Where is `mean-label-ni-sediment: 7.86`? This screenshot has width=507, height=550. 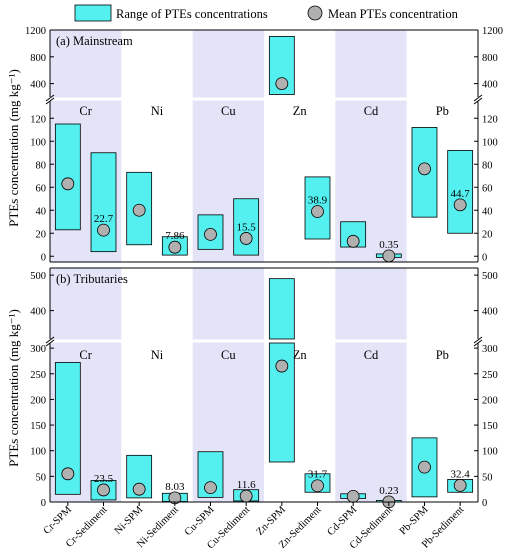
mean-label-ni-sediment: 7.86 is located at coordinates (175, 236).